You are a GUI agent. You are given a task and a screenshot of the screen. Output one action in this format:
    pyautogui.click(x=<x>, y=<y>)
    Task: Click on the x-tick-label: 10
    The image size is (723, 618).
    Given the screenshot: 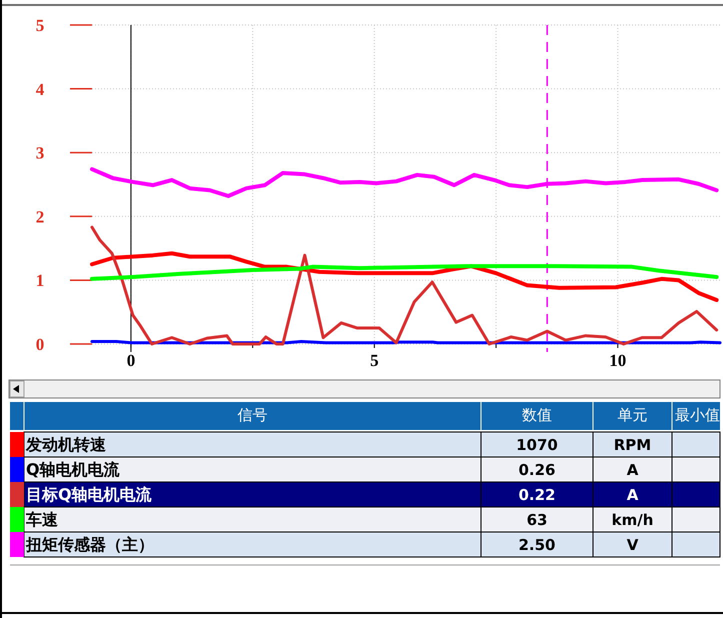 What is the action you would take?
    pyautogui.click(x=617, y=360)
    